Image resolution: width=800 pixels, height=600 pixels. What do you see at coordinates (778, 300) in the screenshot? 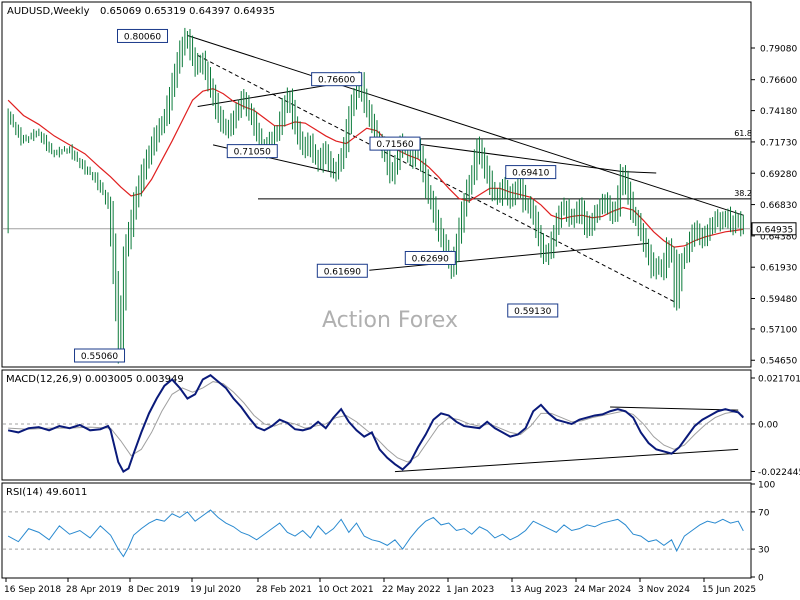
I see `main-y-tick-label: 0.59480` at bounding box center [778, 300].